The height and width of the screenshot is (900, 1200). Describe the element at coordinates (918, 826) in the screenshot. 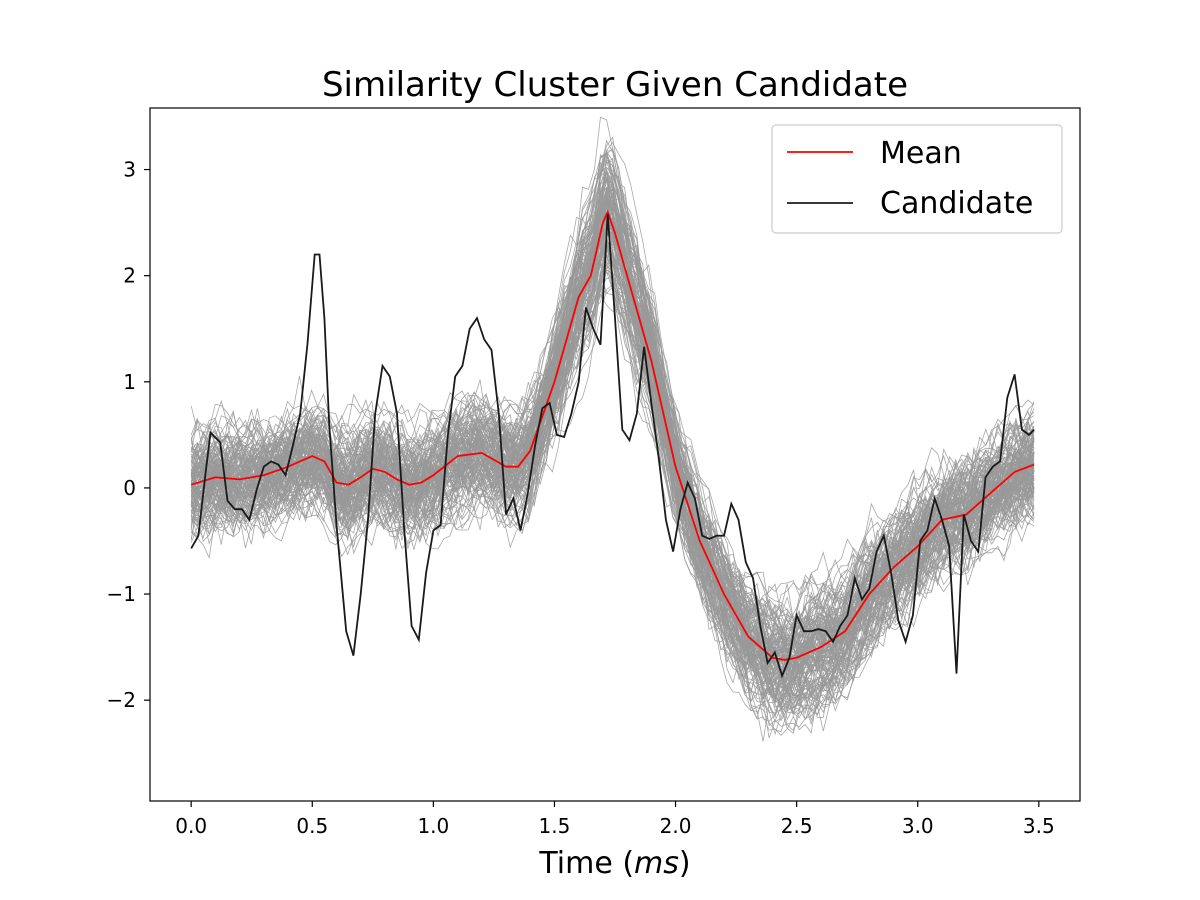

I see `x-tick-label: 3.0` at that location.